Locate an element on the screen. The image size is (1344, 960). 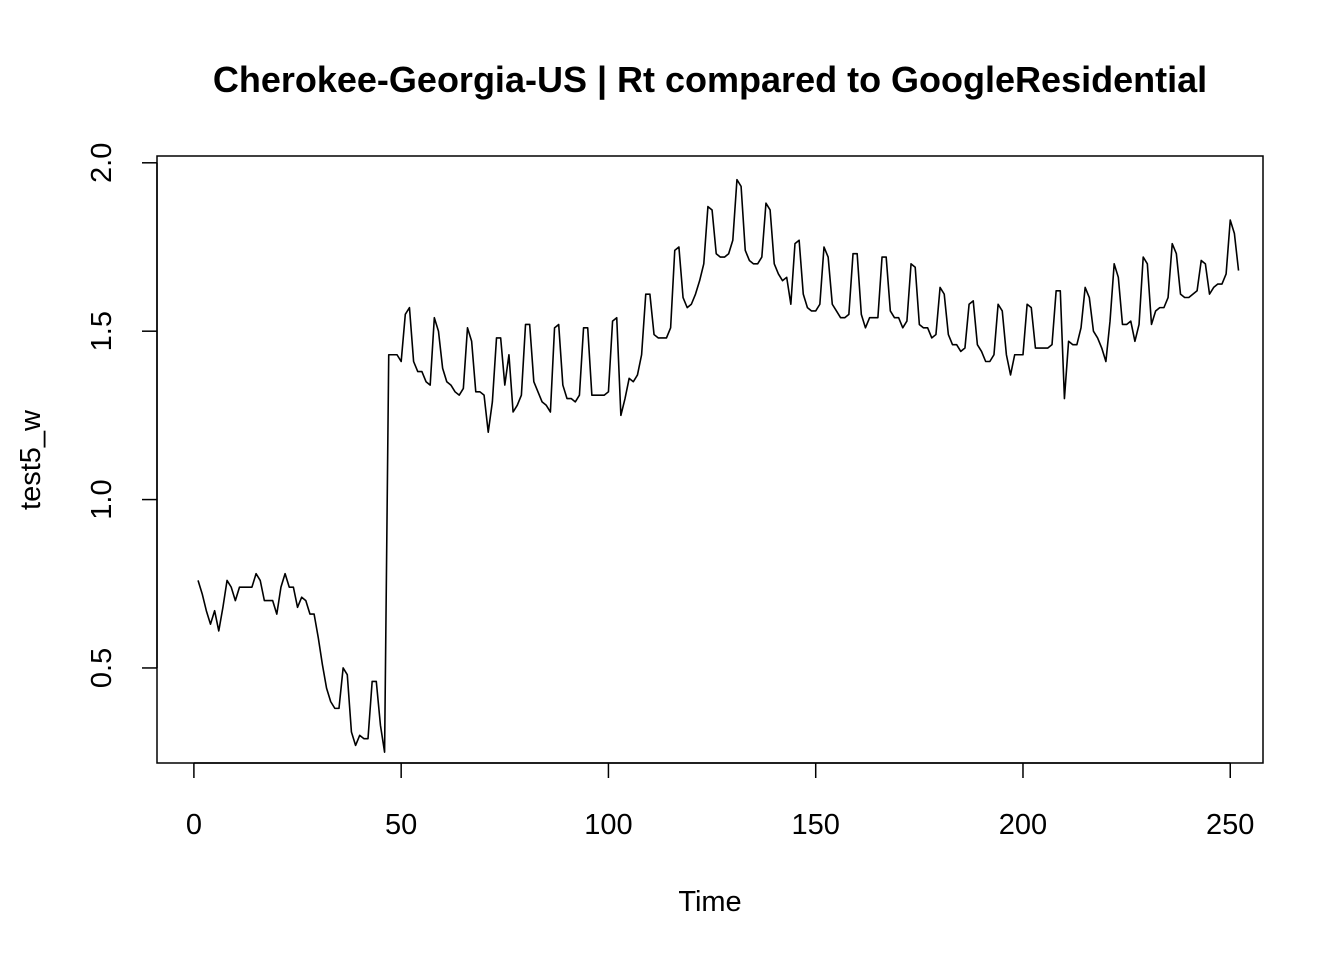
y-tick-label: 0.5 is located at coordinates (102, 668).